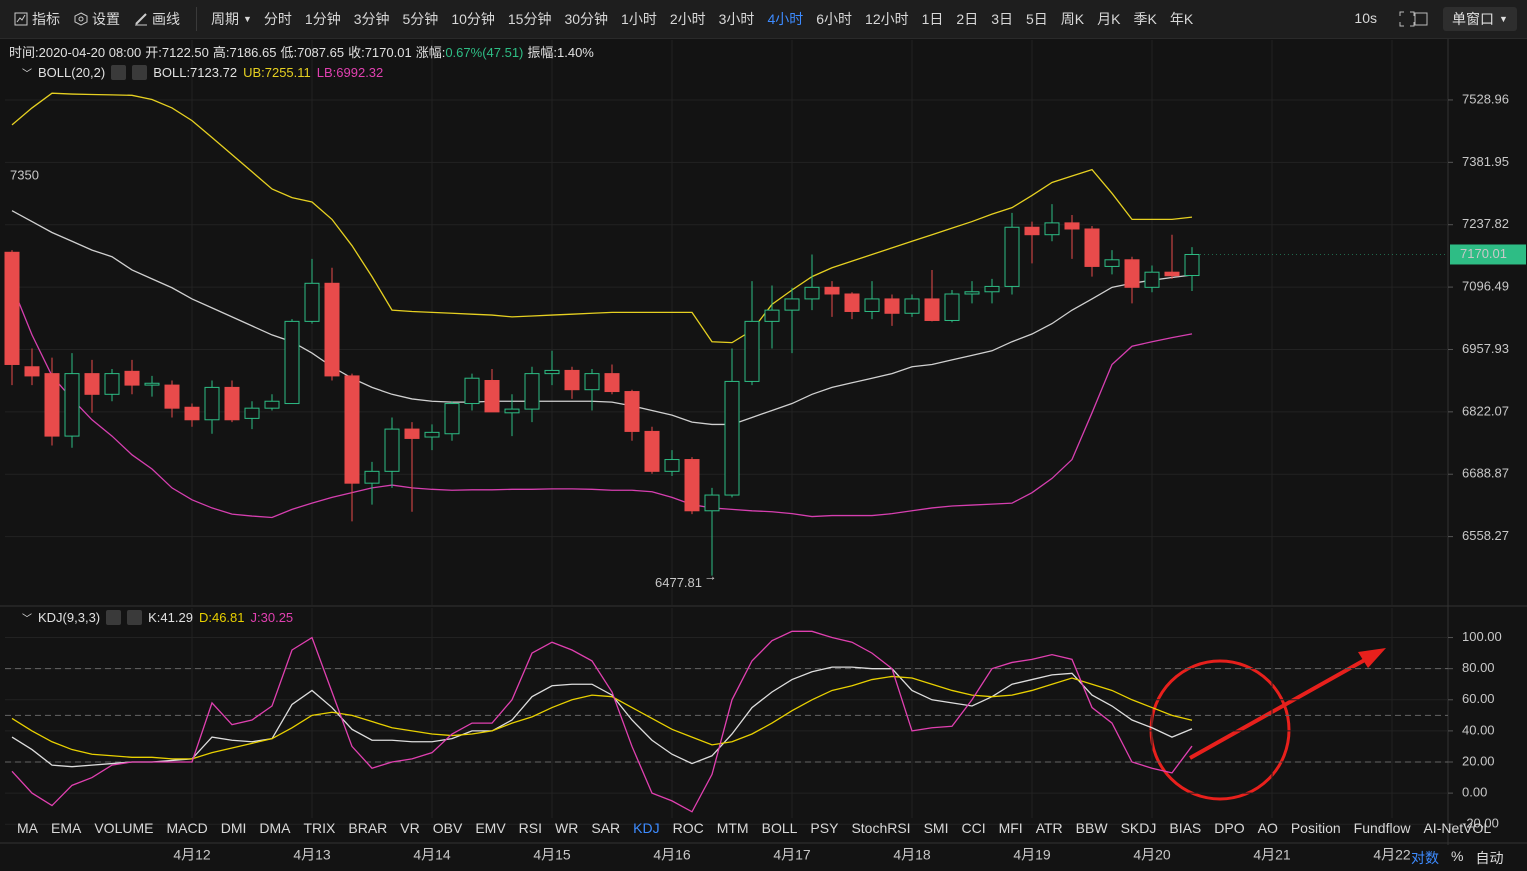 This screenshot has width=1527, height=871. What do you see at coordinates (606, 828) in the screenshot?
I see `indicator-tab: SAR` at bounding box center [606, 828].